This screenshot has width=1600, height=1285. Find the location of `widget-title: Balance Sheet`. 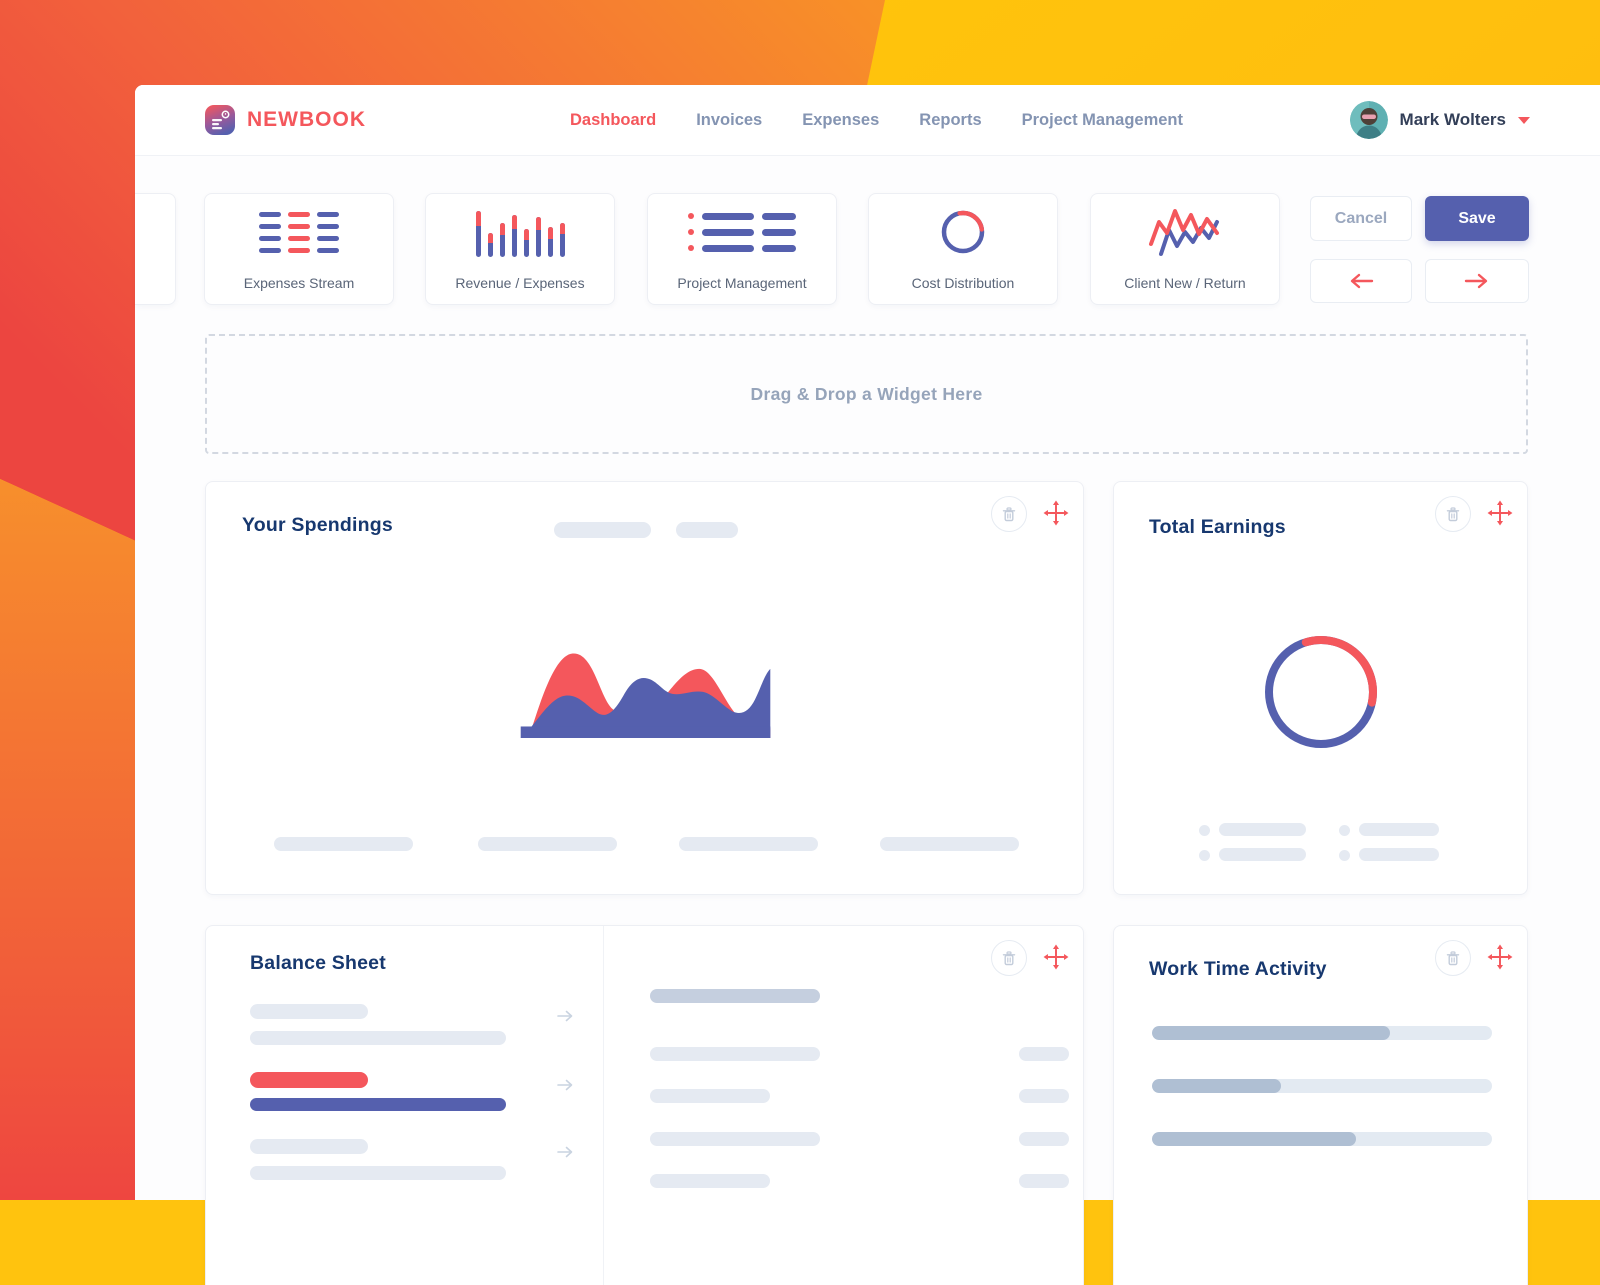

widget-title: Balance Sheet is located at coordinates (318, 963).